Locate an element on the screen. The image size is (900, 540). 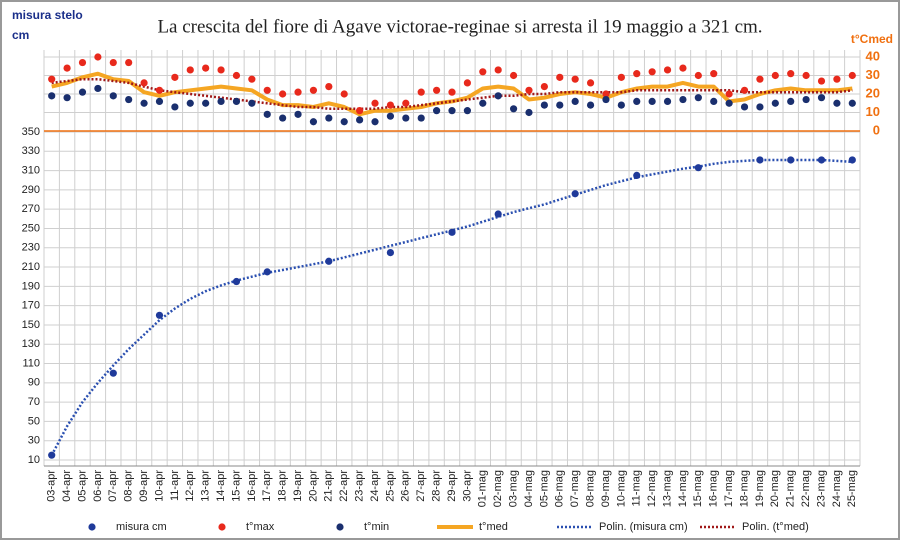
x-tick-label: 09-apr is located at coordinates (144, 486).